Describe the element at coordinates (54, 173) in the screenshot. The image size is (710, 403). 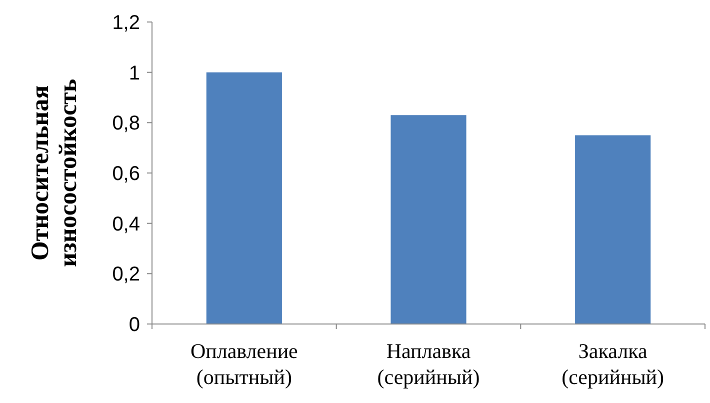
I see `y-axis-title: Относительная износостойкость` at that location.